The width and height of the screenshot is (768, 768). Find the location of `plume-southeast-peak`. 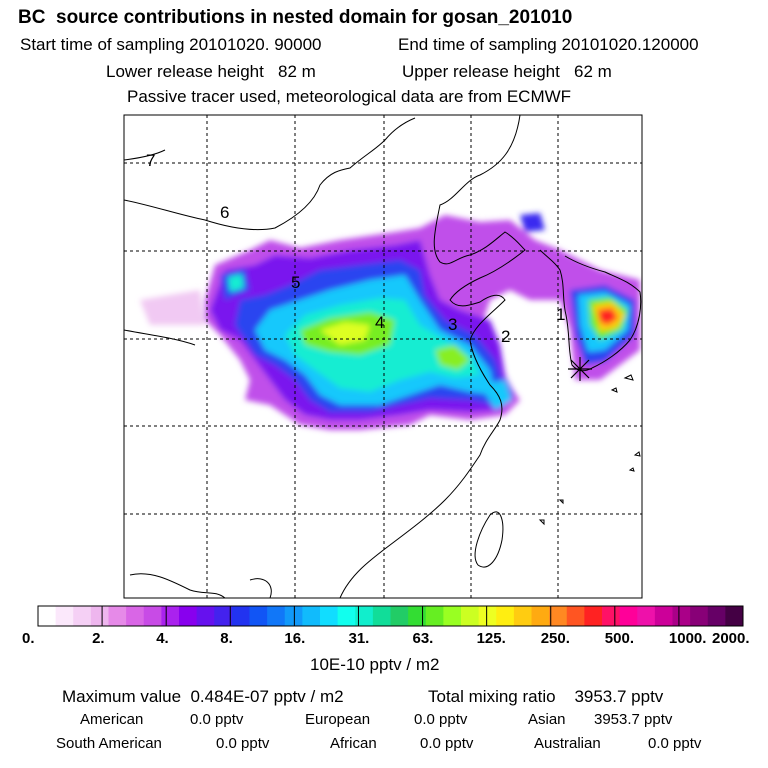

plume-southeast-peak is located at coordinates (608, 316).